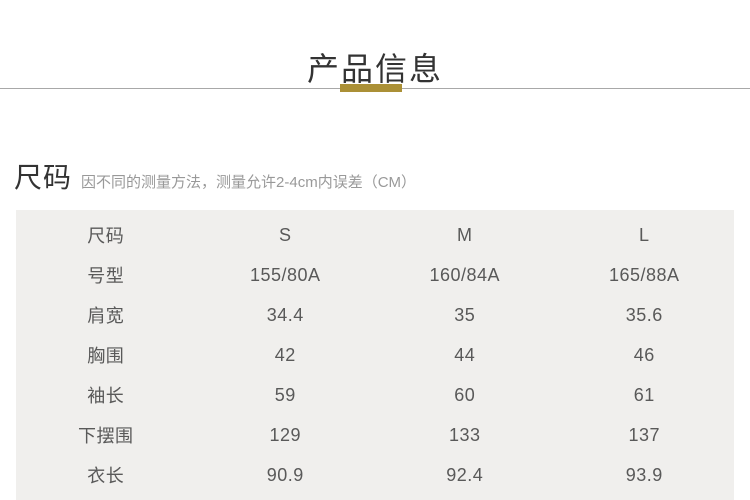 The height and width of the screenshot is (500, 750). I want to click on table-row: 号型 155/80A 160/84A 165/88A, so click(375, 275).